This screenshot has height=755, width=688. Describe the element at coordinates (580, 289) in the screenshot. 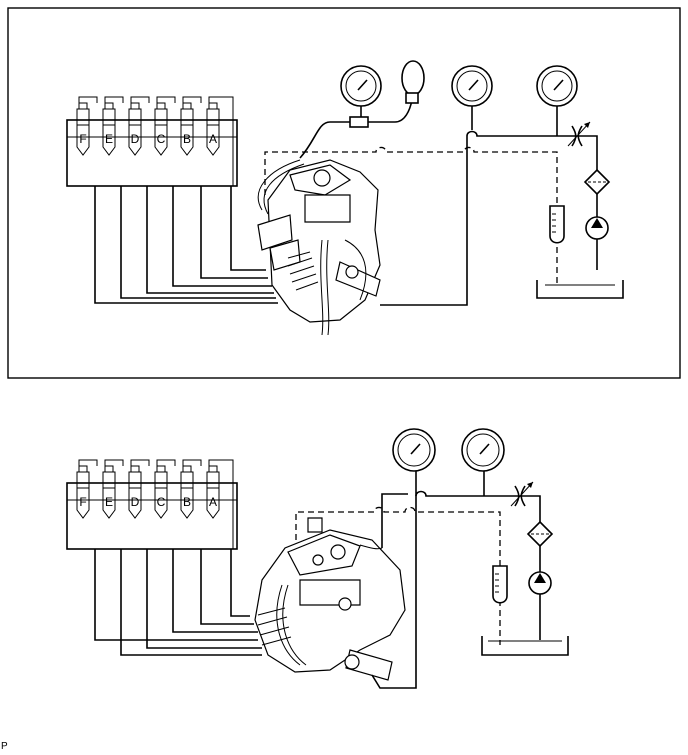

I see `upper-fuel-tank` at that location.